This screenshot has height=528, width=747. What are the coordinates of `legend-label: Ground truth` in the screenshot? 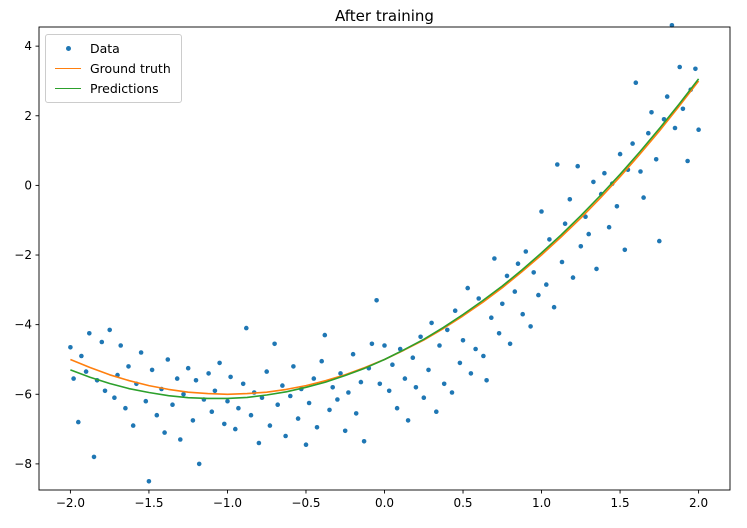 It's located at (130, 68).